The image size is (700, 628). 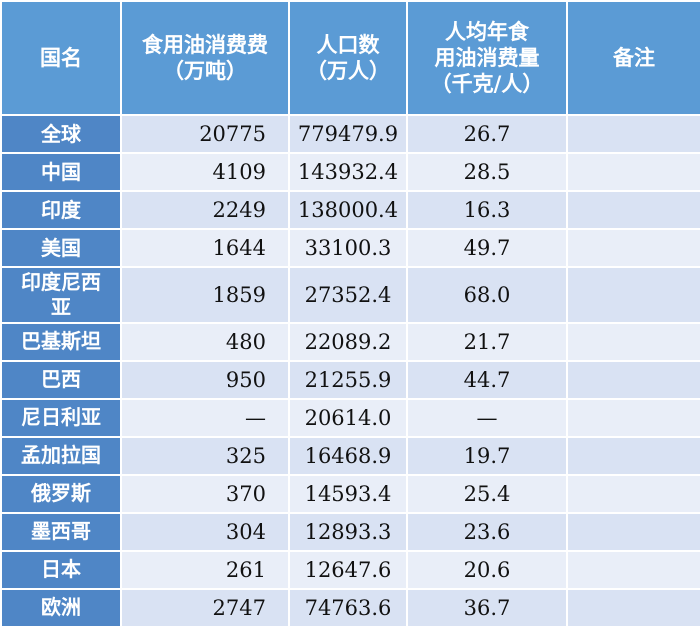 What do you see at coordinates (487, 493) in the screenshot?
I see `cell-per-capita: 25.4` at bounding box center [487, 493].